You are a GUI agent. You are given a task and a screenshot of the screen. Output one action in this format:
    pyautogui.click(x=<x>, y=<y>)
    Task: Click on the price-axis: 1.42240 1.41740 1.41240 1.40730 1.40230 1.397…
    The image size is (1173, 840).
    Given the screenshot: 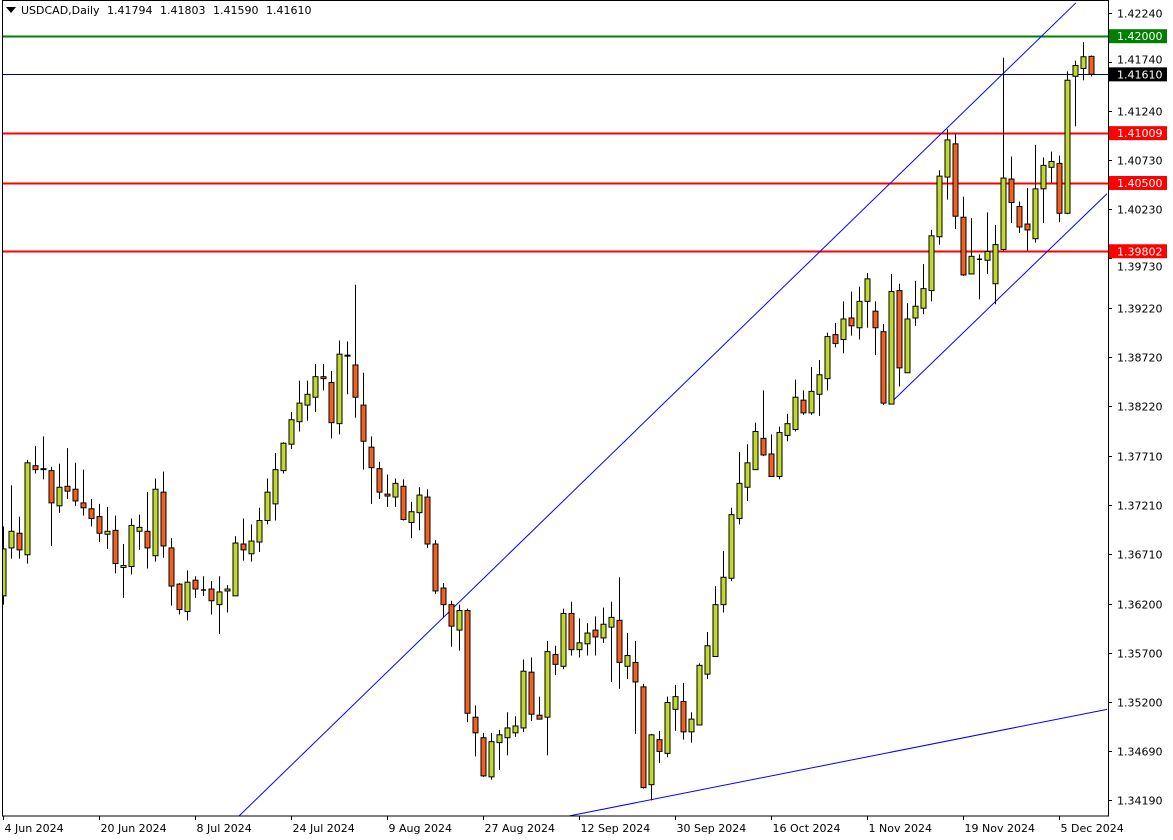 What is the action you would take?
    pyautogui.click(x=1135, y=408)
    